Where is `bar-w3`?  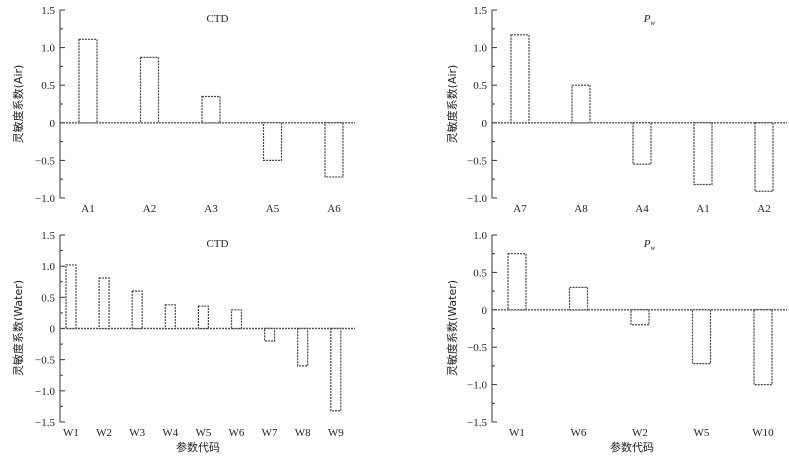 bar-w3 is located at coordinates (137, 310).